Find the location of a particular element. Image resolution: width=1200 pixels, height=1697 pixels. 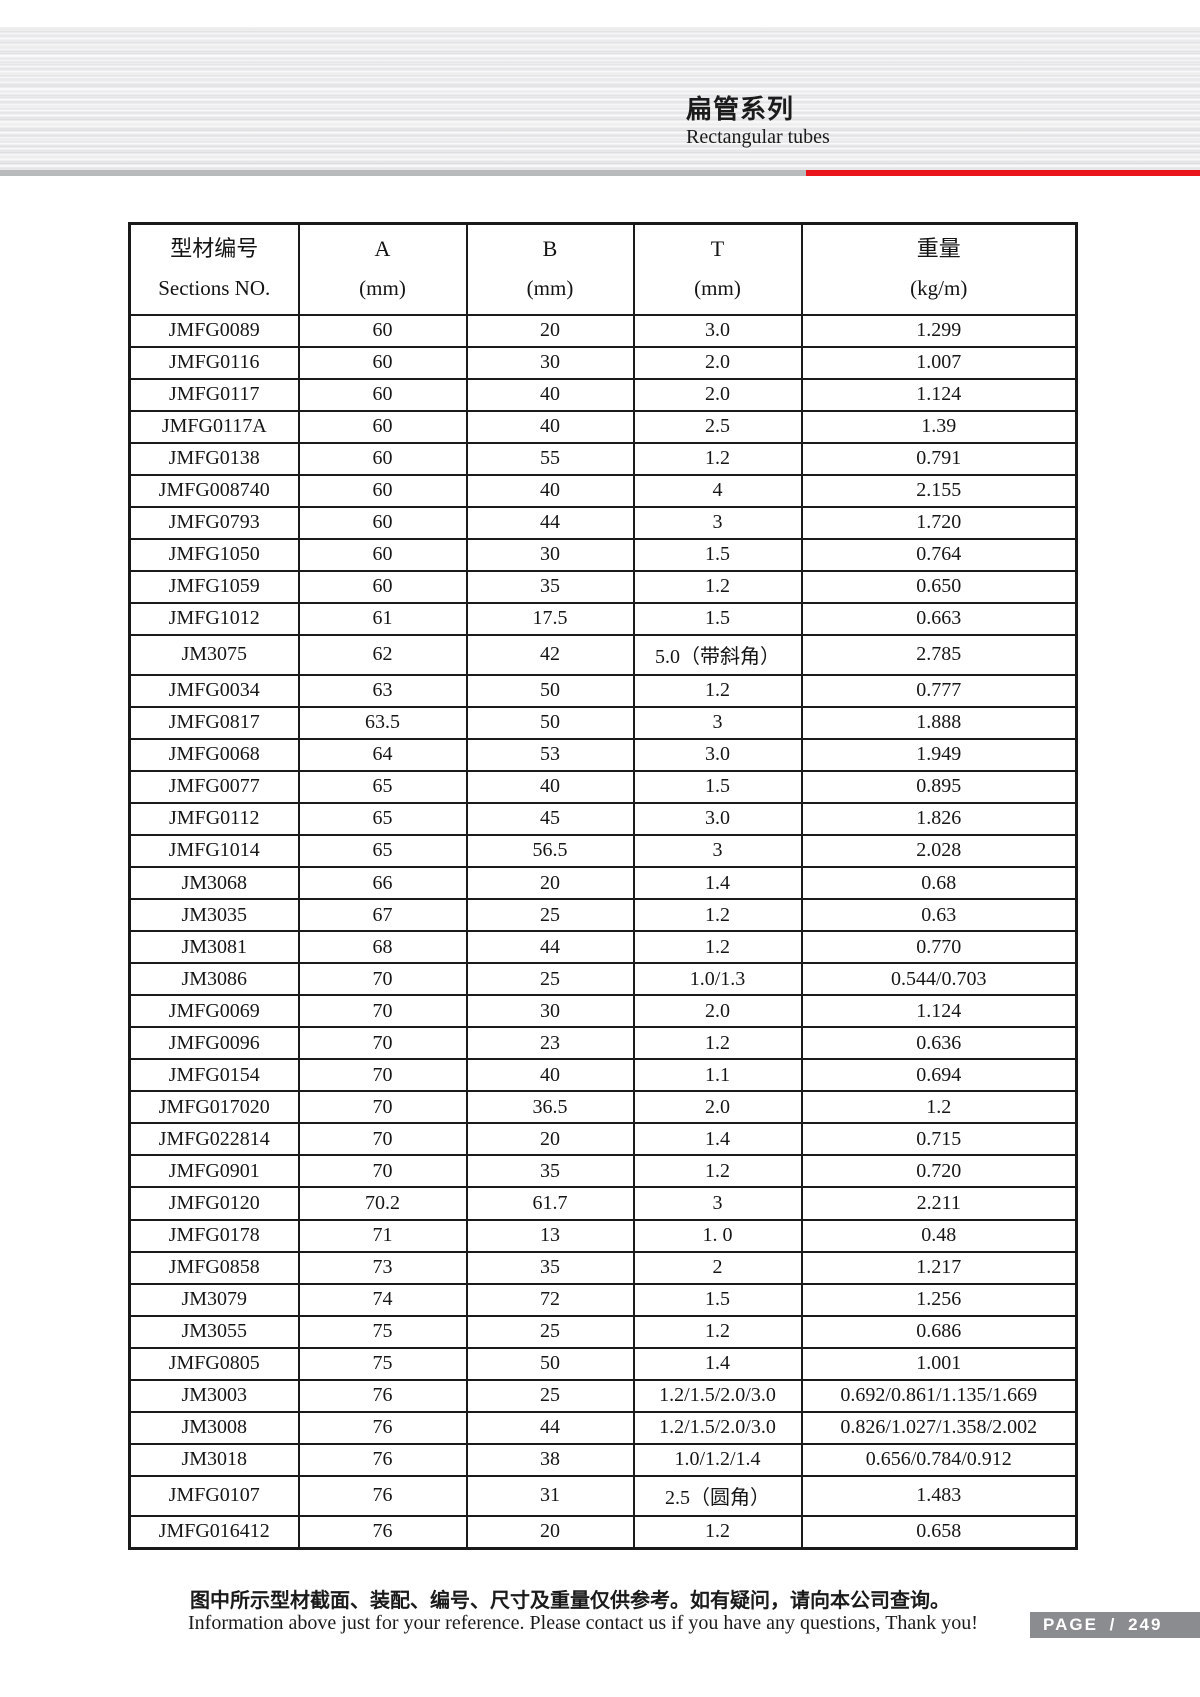

table-cell: 1.888 is located at coordinates (939, 722).